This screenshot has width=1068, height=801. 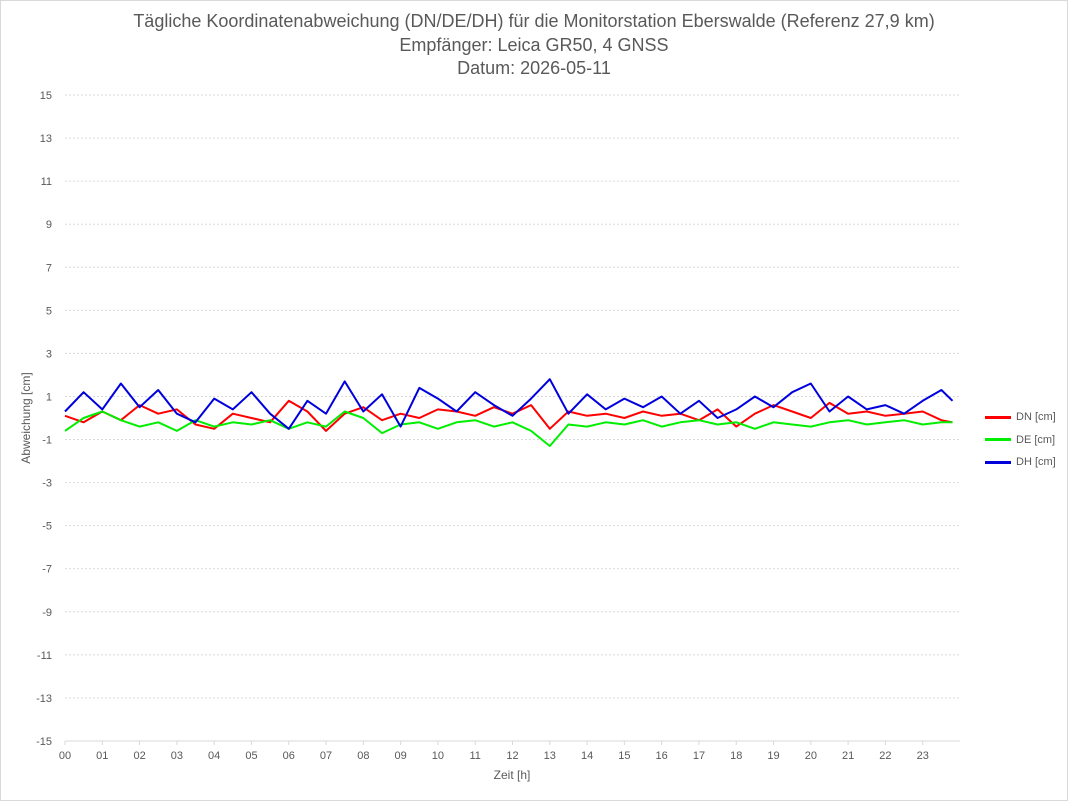 I want to click on y-tick-label: -5, so click(x=47, y=527).